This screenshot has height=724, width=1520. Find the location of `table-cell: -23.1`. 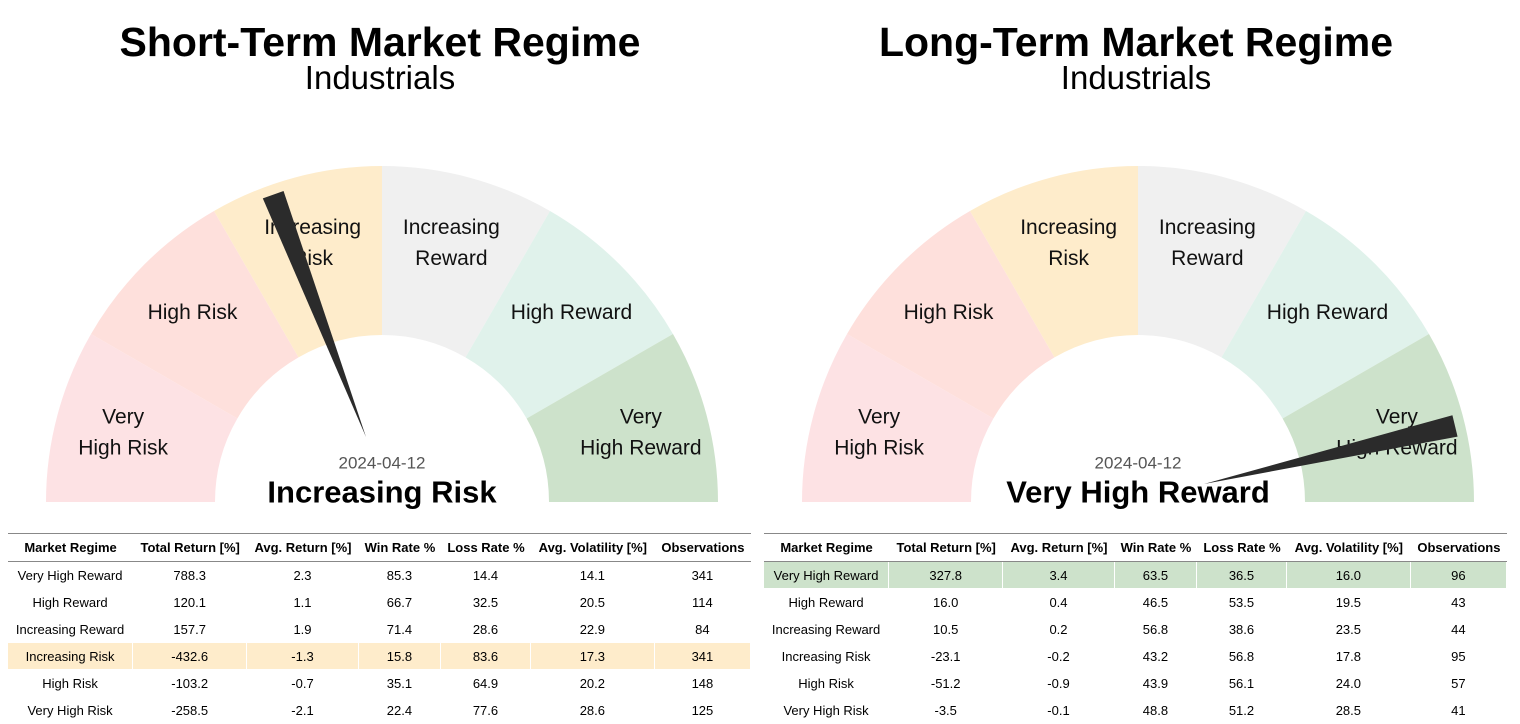

table-cell: -23.1 is located at coordinates (946, 656).